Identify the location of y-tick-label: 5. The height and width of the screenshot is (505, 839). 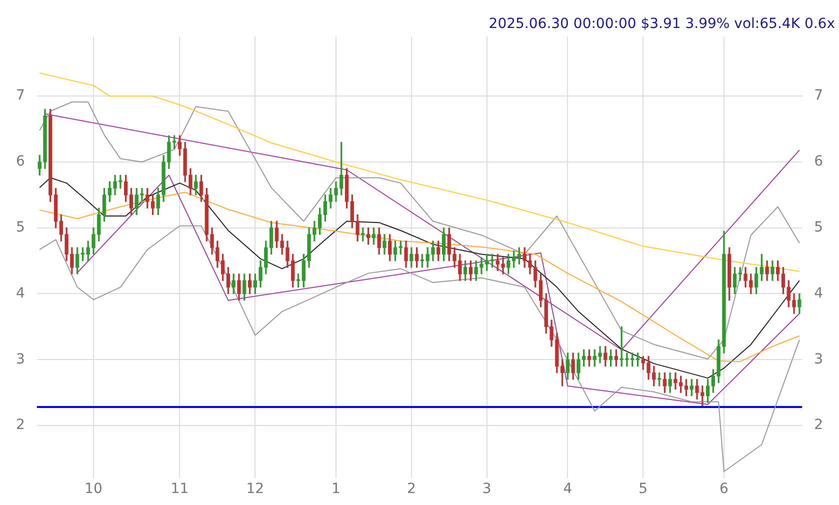
(20, 227).